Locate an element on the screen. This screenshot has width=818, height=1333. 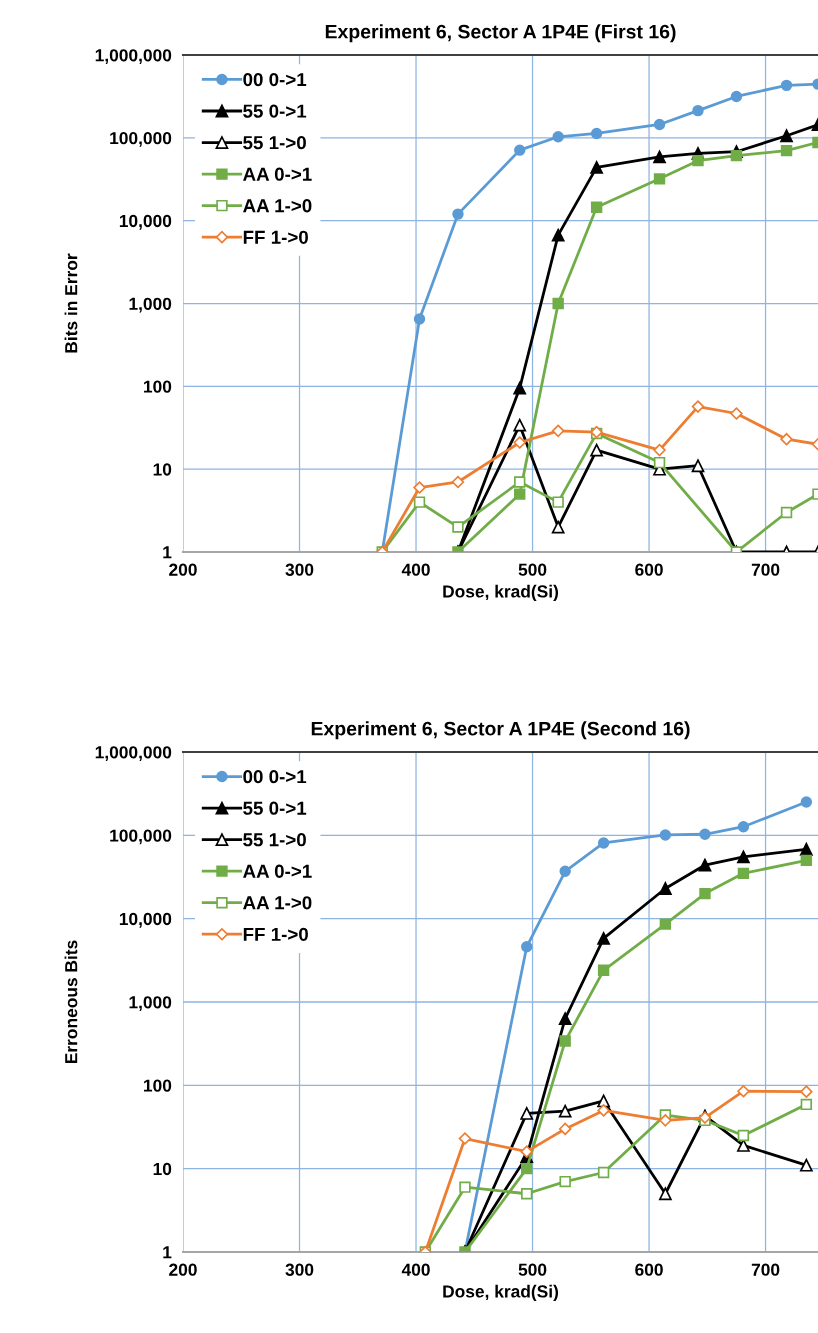
chart-title: Experiment 6, Sector A 1P4E (First 16) is located at coordinates (500, 33).